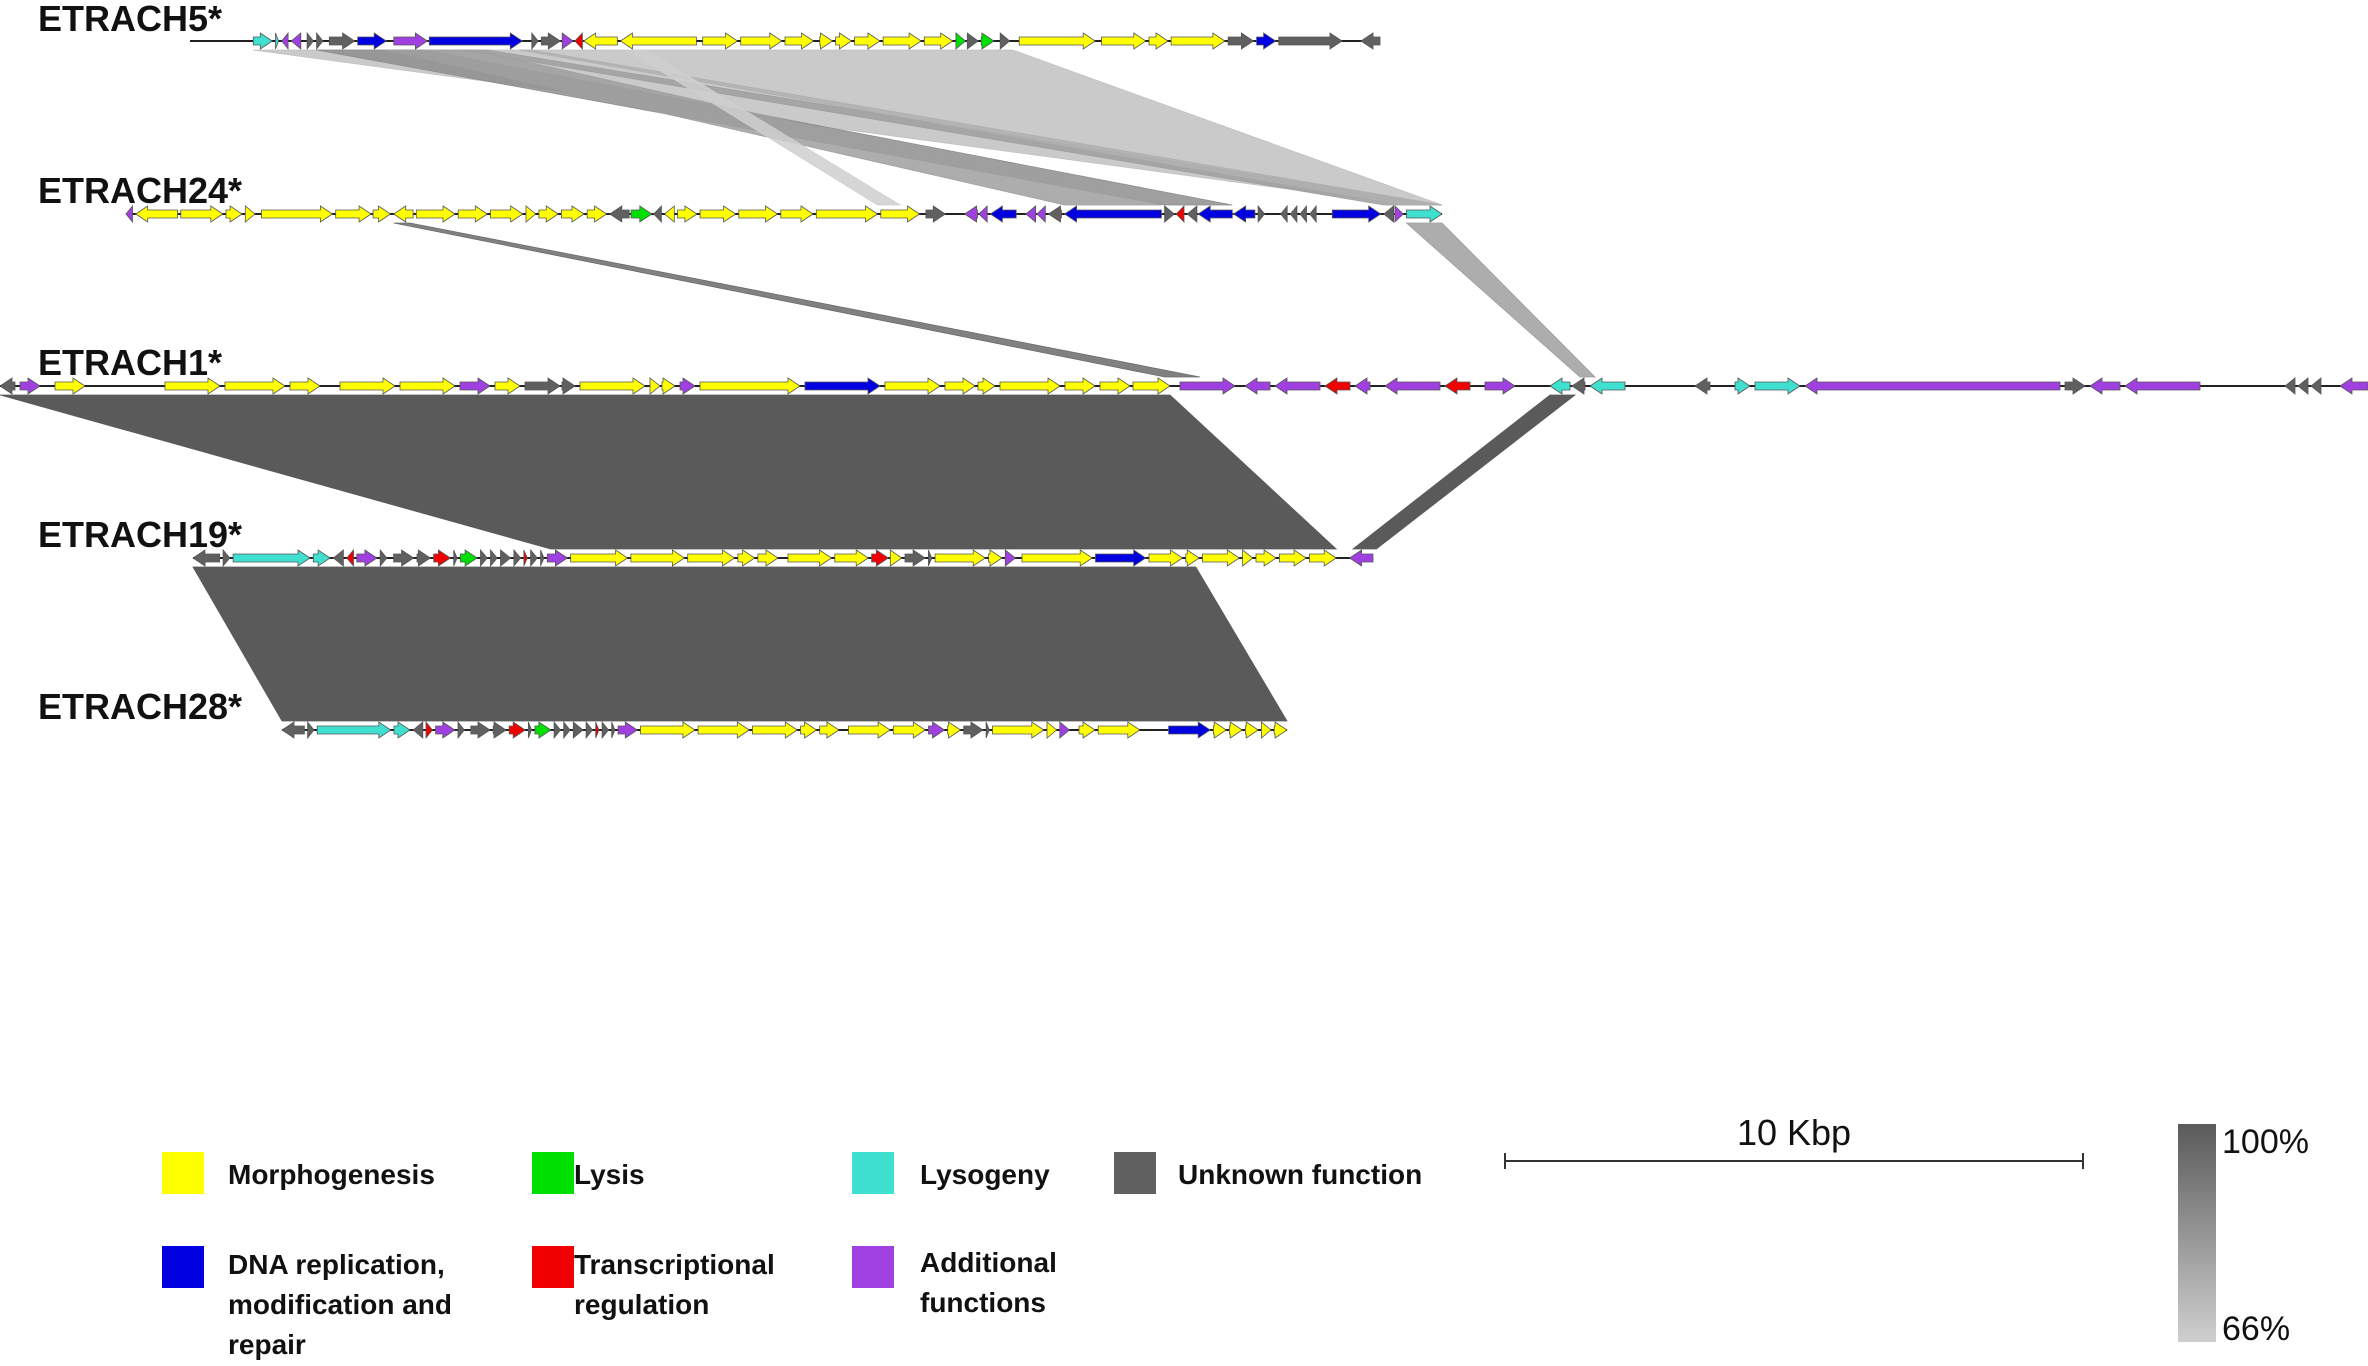 Image resolution: width=2368 pixels, height=1366 pixels. I want to click on legend-item-additional-functions: Additional functions, so click(954, 1282).